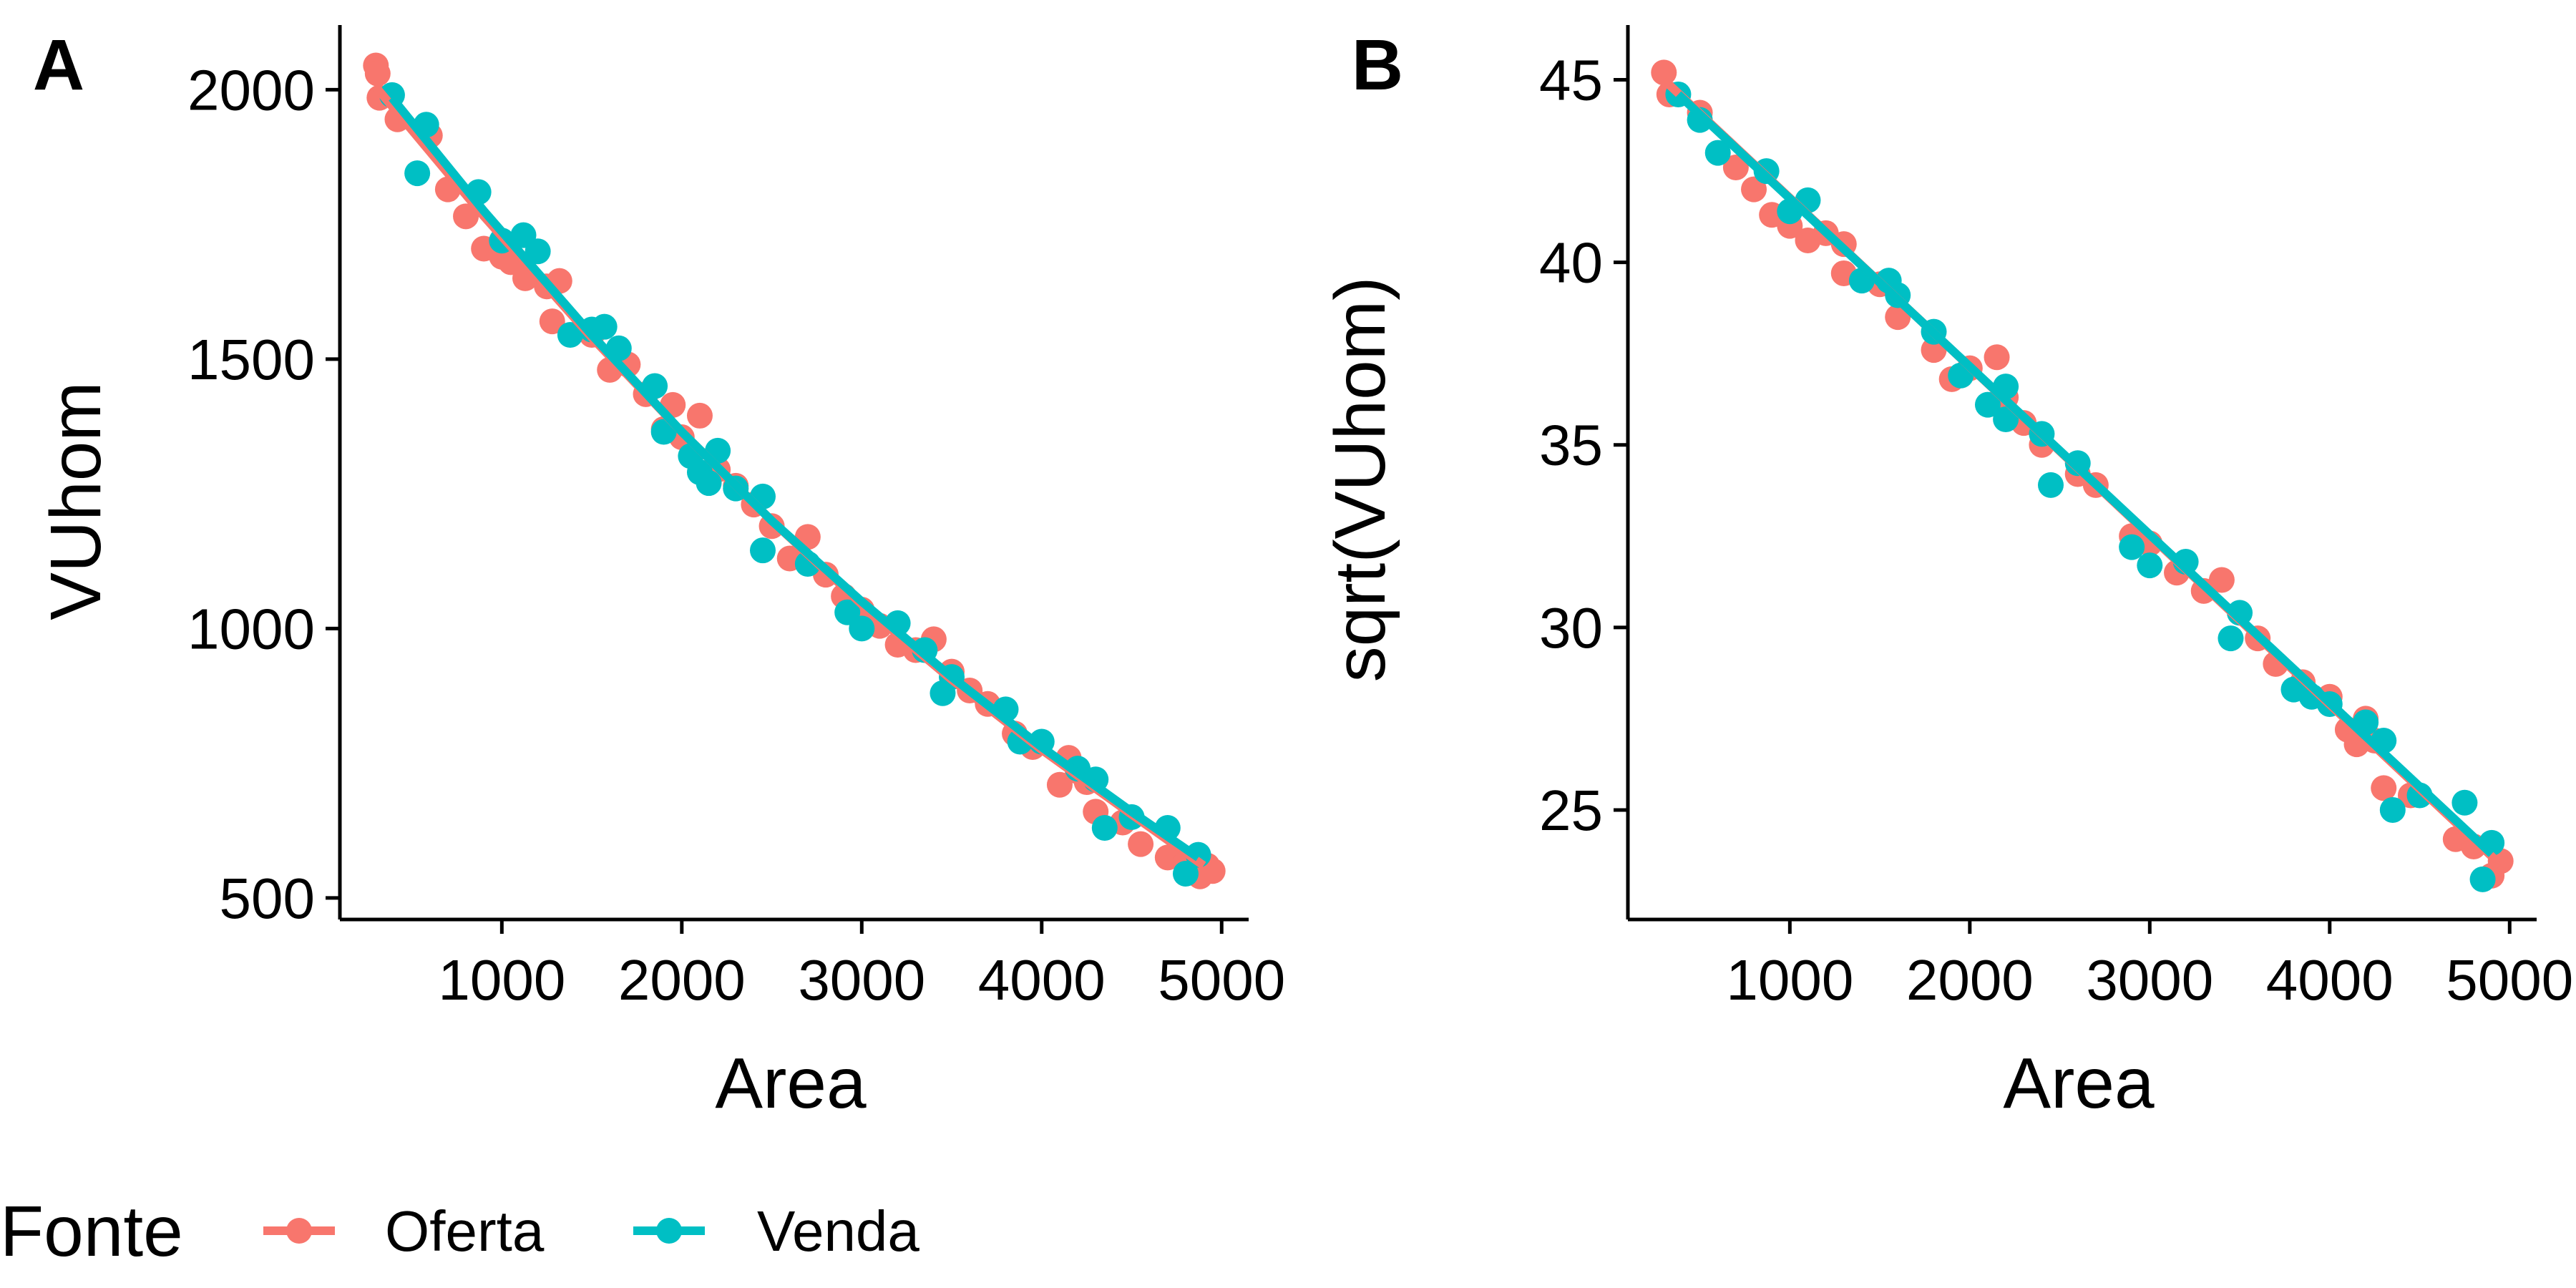 This screenshot has height=1288, width=2576. Describe the element at coordinates (682, 980) in the screenshot. I see `panel-a-x-tick-label-2000: 2000` at that location.